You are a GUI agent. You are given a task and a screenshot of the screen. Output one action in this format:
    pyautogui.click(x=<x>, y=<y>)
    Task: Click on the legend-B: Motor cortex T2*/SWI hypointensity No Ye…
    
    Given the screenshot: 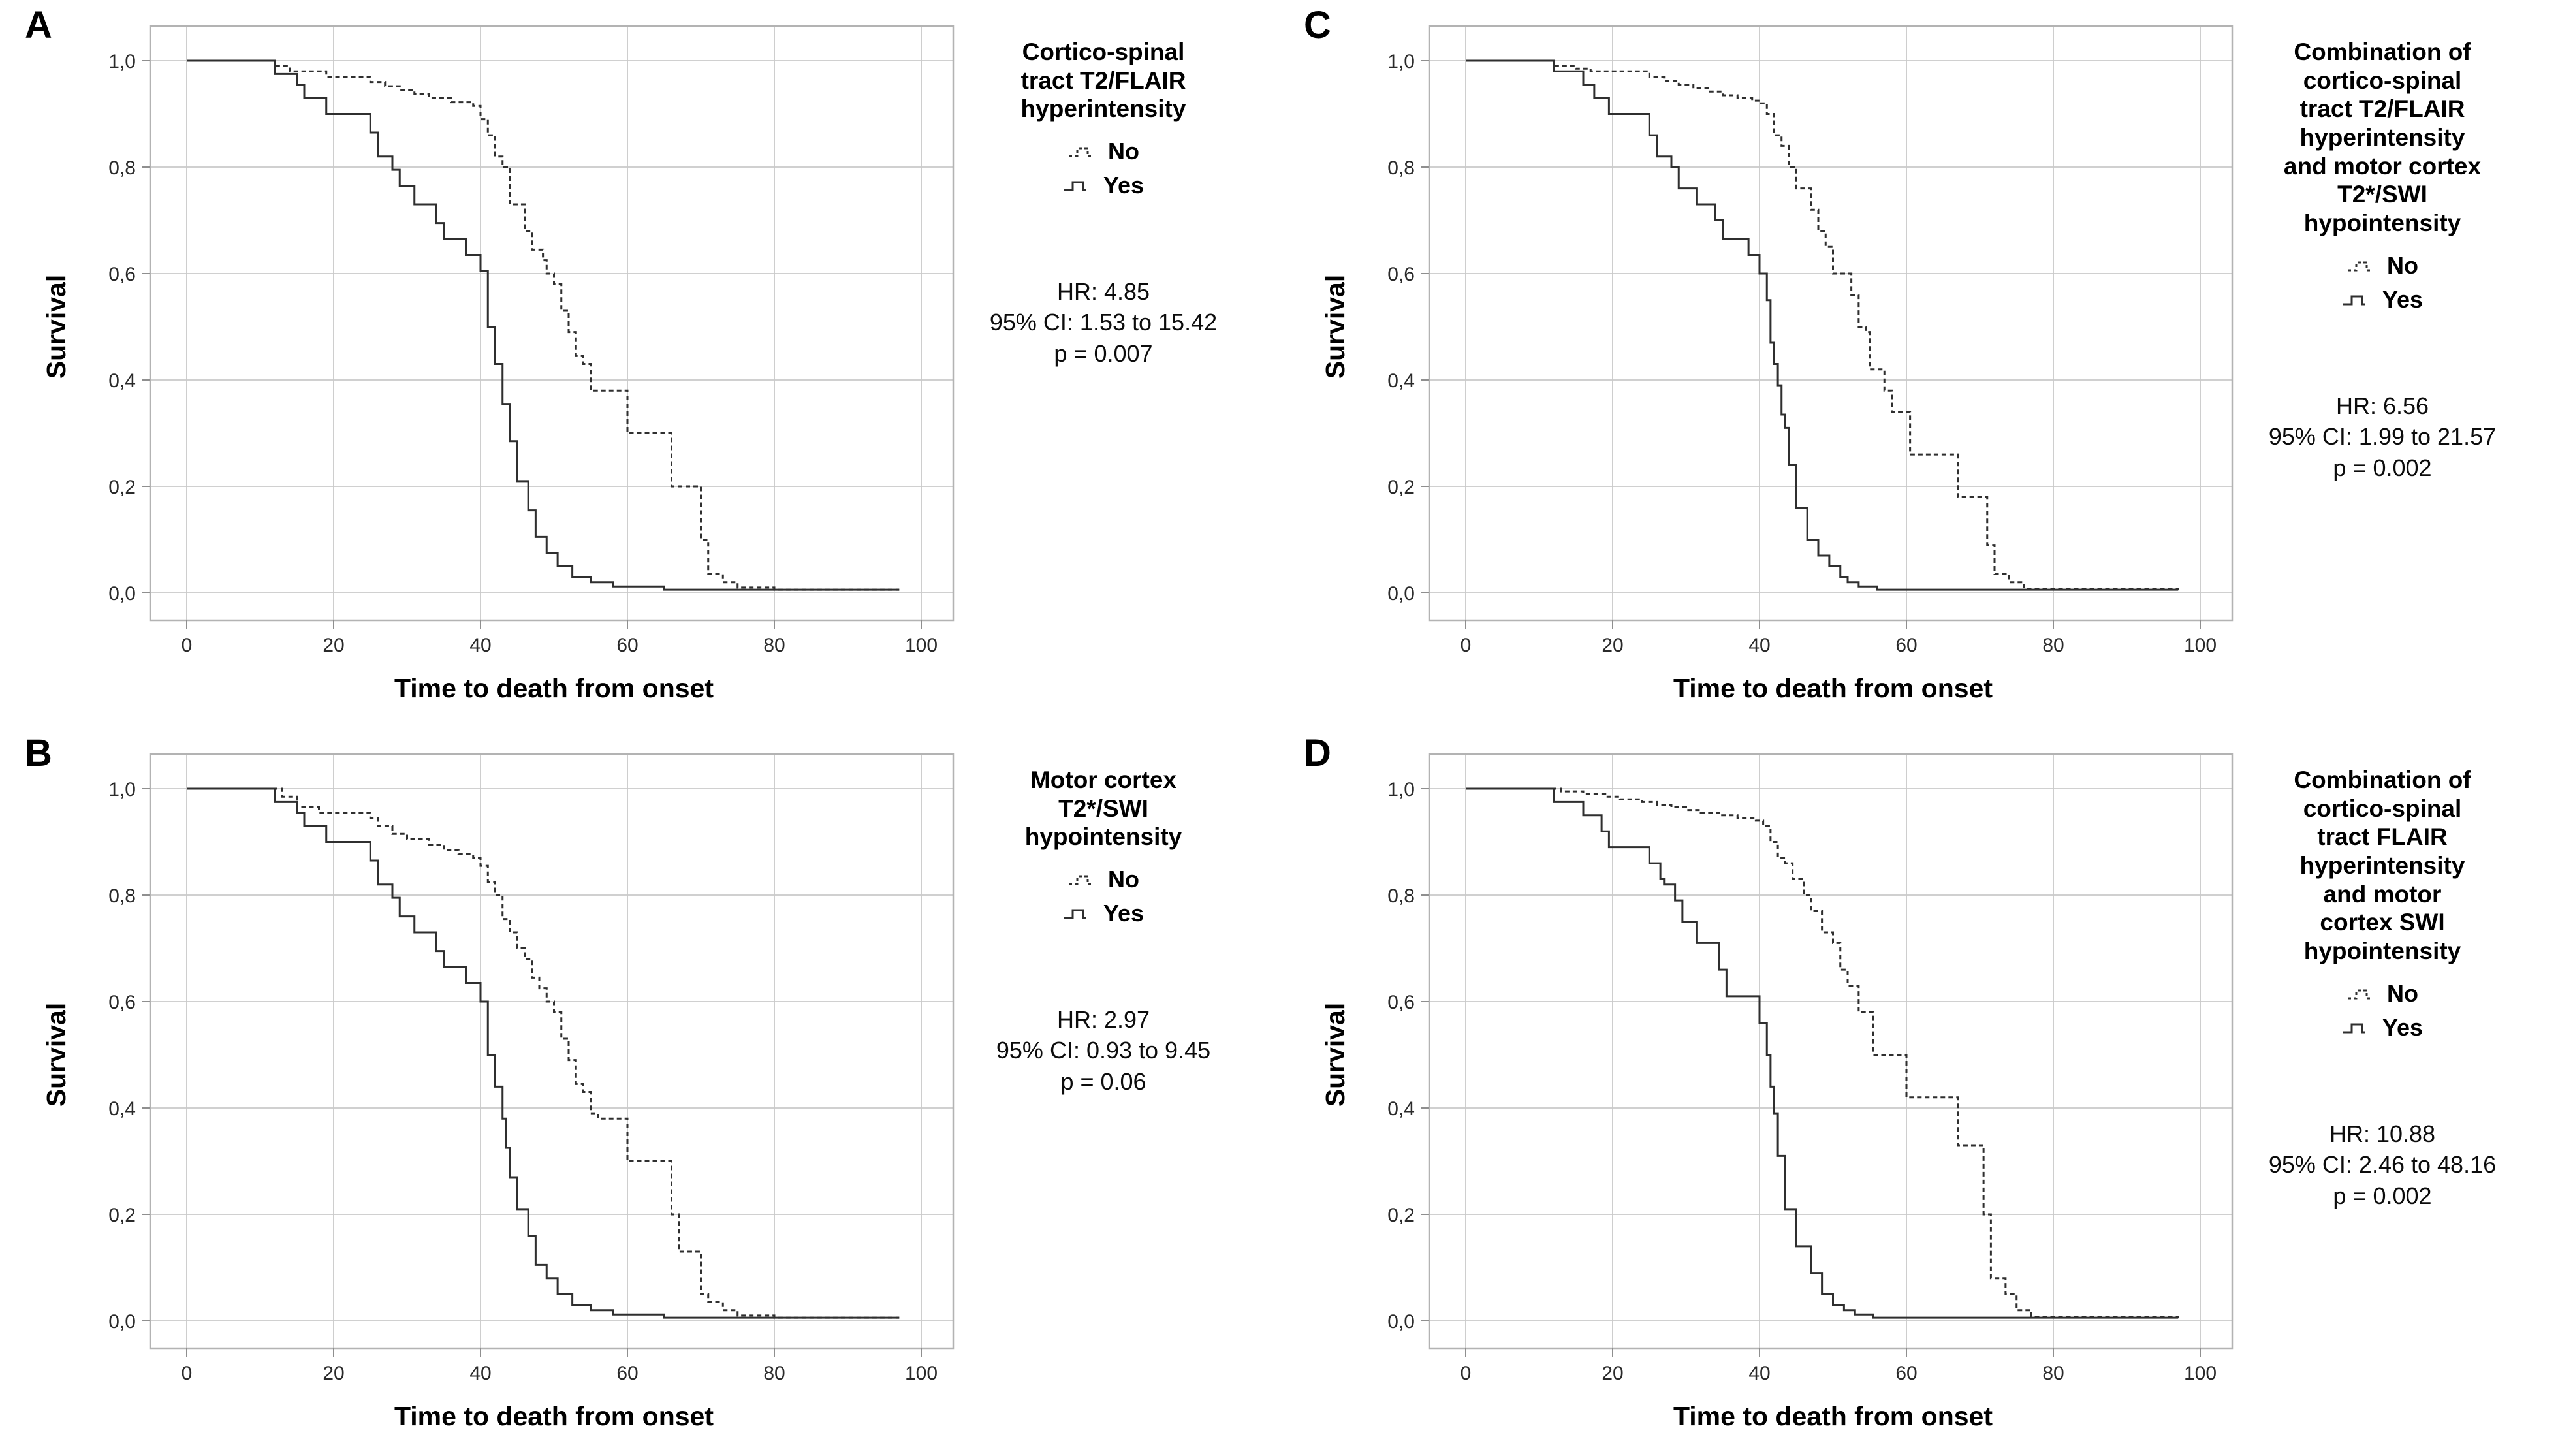 What is the action you would take?
    pyautogui.click(x=1103, y=932)
    